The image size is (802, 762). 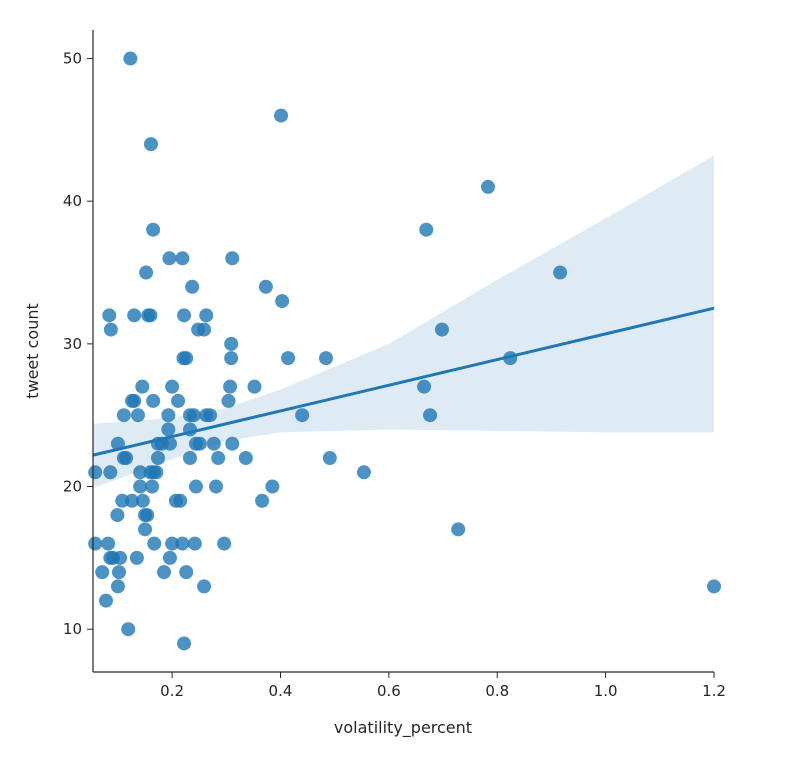 I want to click on y-tick-label: 30, so click(x=72, y=344).